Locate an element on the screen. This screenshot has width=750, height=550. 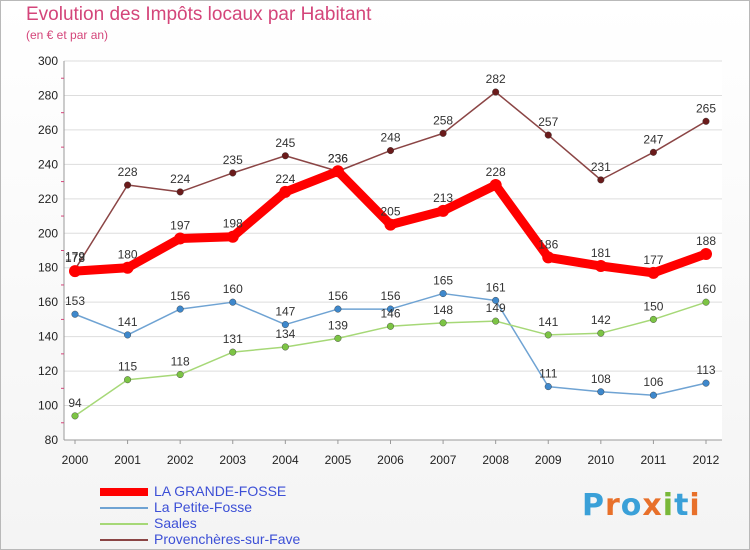
data-label-la-petite-fosse: 106 is located at coordinates (653, 382).